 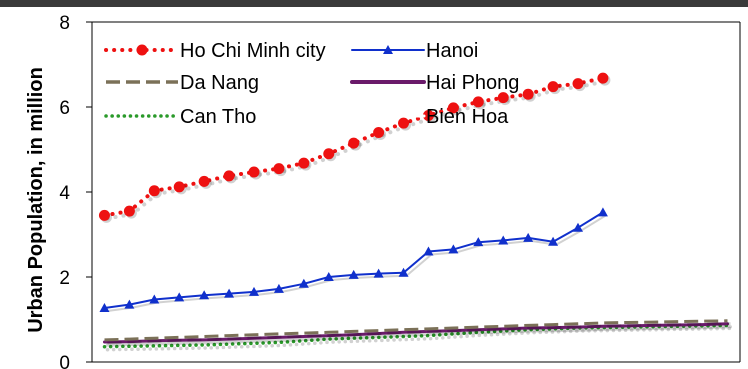 I want to click on legend-label: Hanoi, so click(x=452, y=51).